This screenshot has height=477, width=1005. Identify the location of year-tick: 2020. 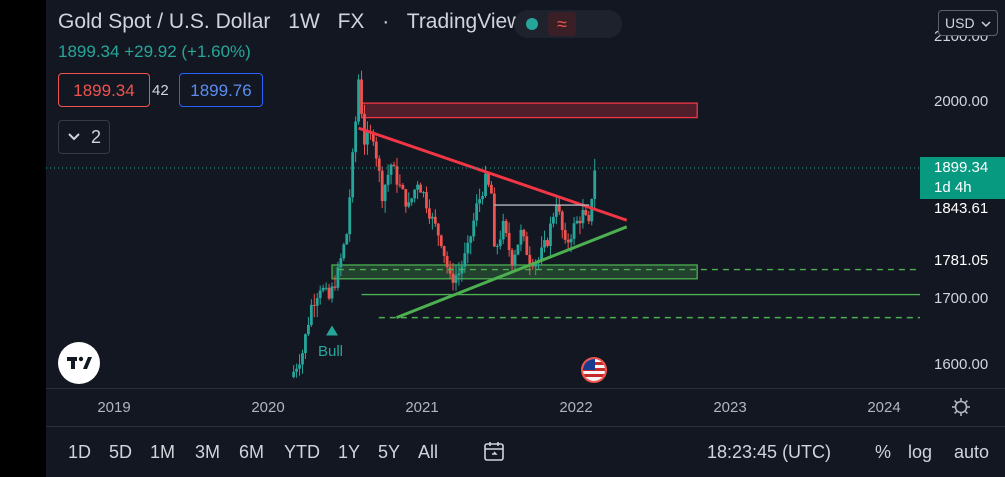
(268, 407).